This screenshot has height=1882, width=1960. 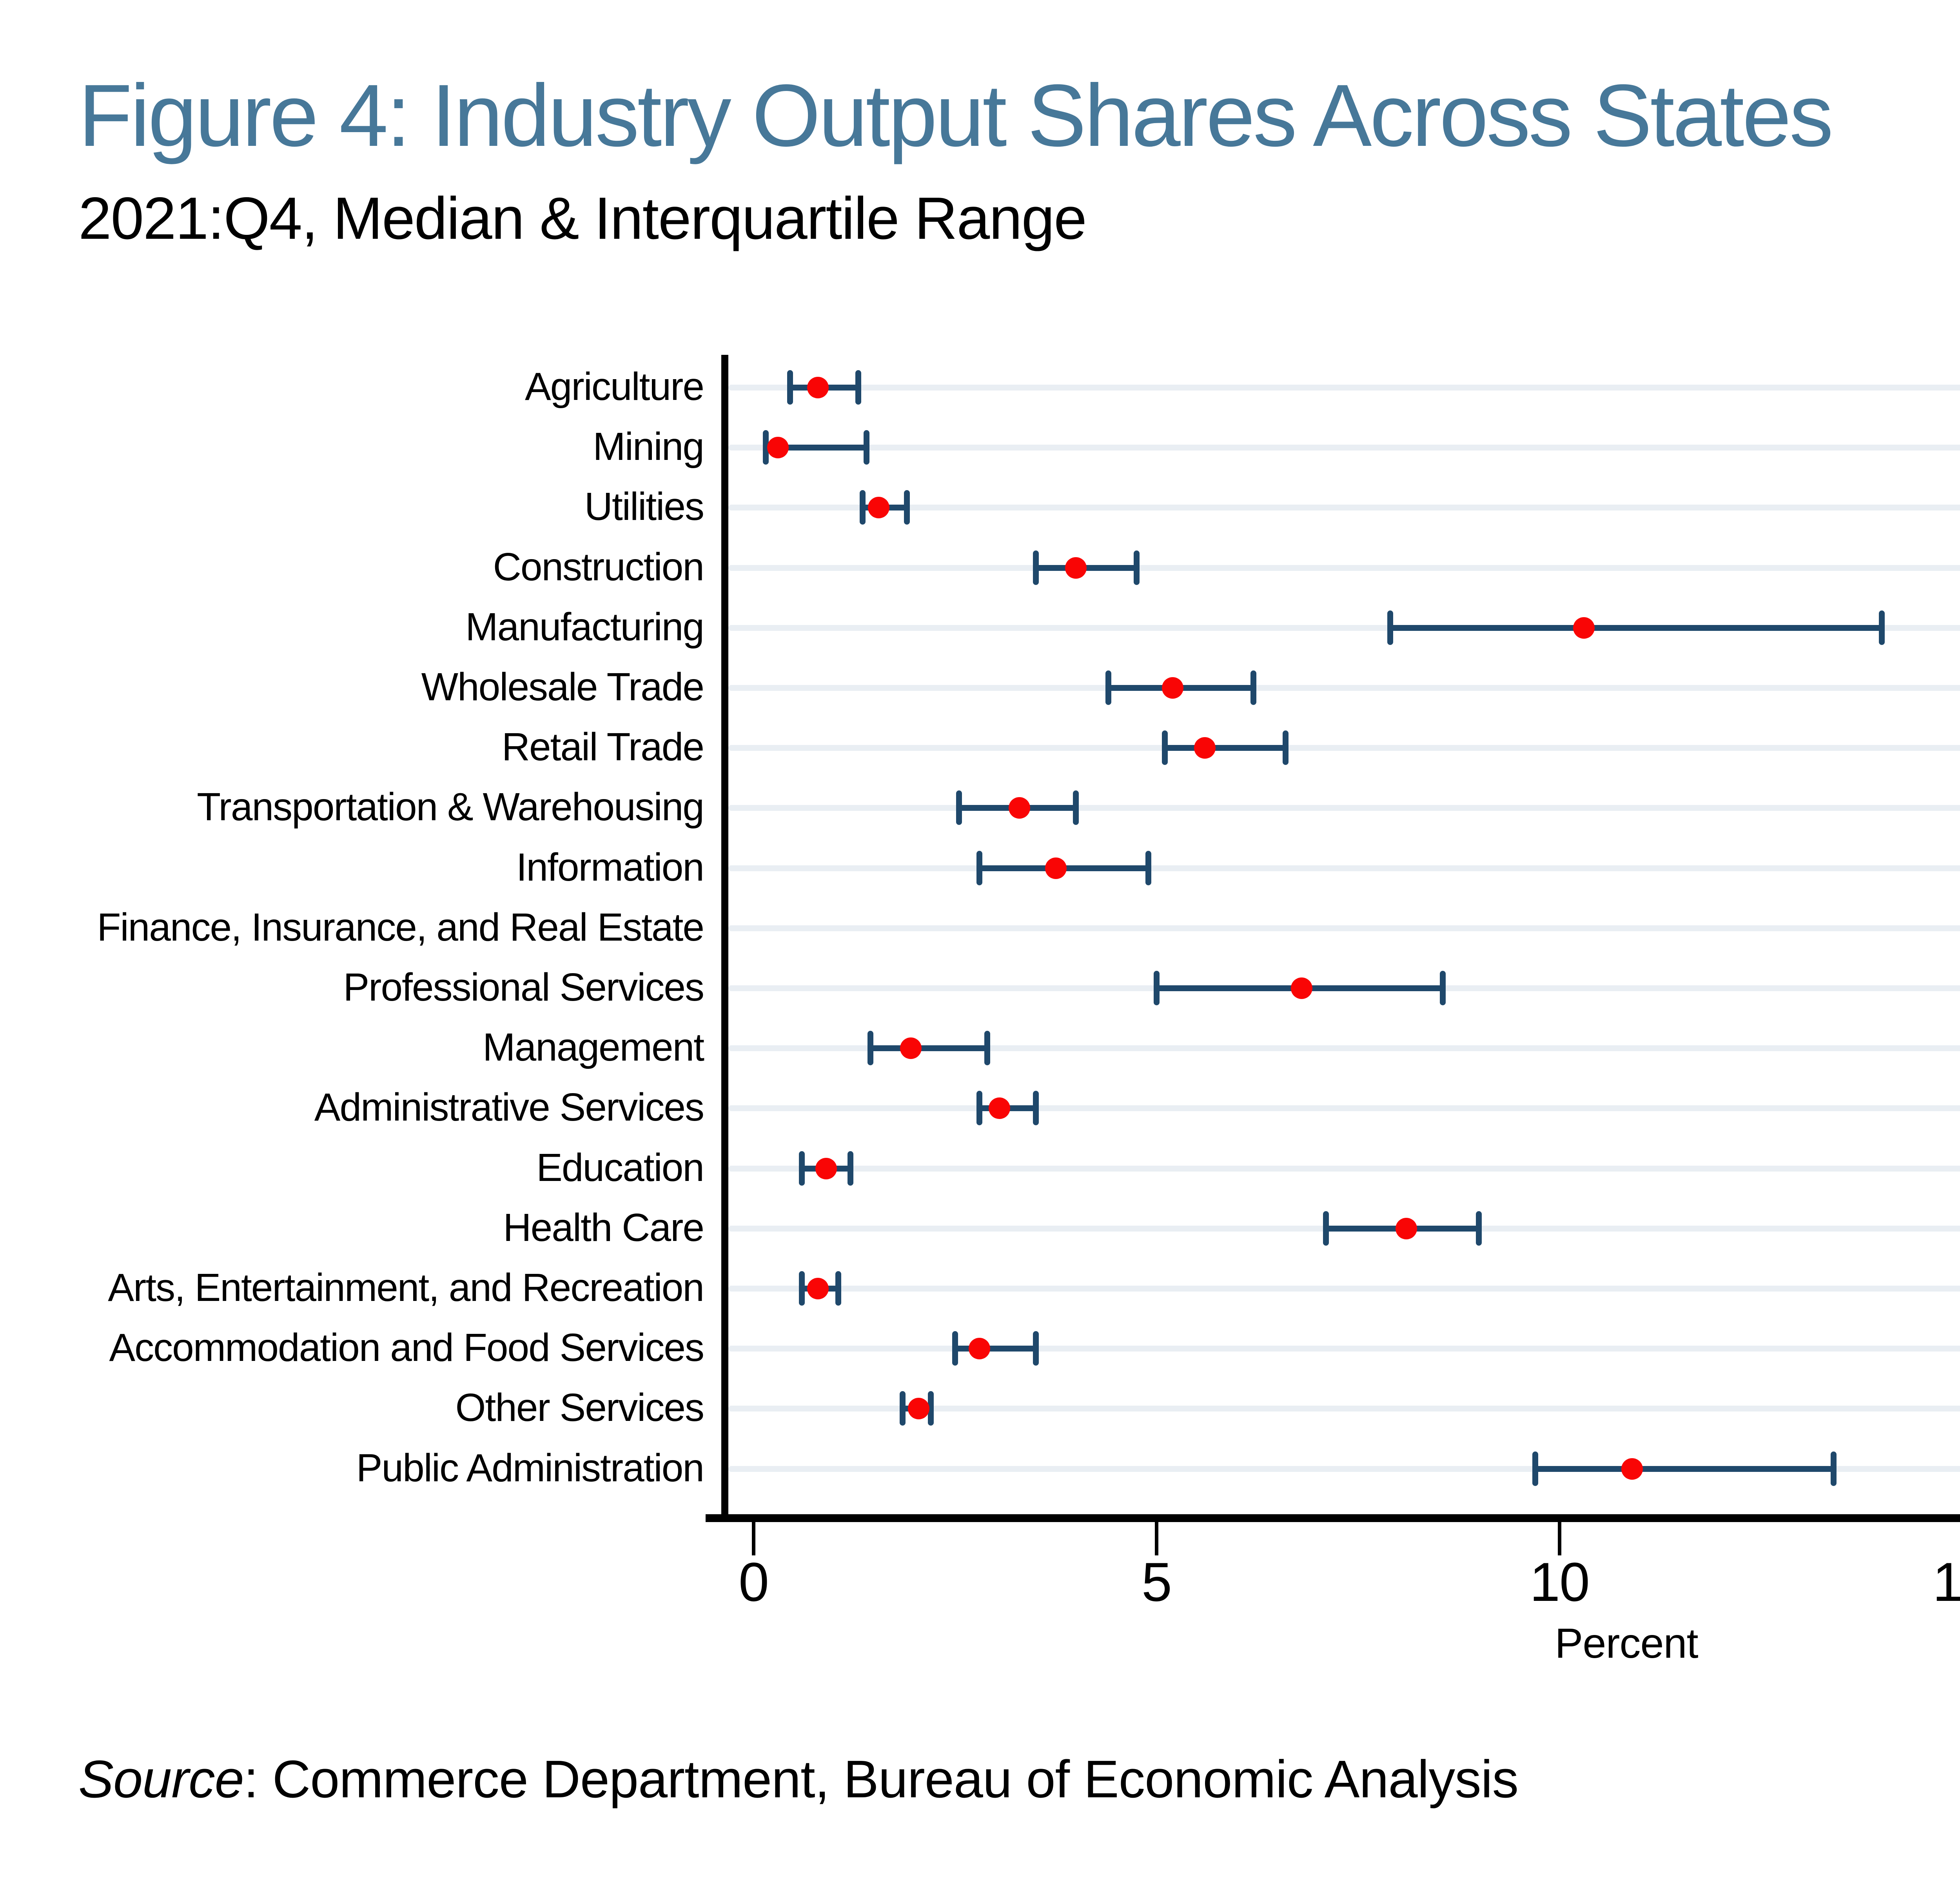 I want to click on x-tick-label: 10, so click(x=1560, y=1582).